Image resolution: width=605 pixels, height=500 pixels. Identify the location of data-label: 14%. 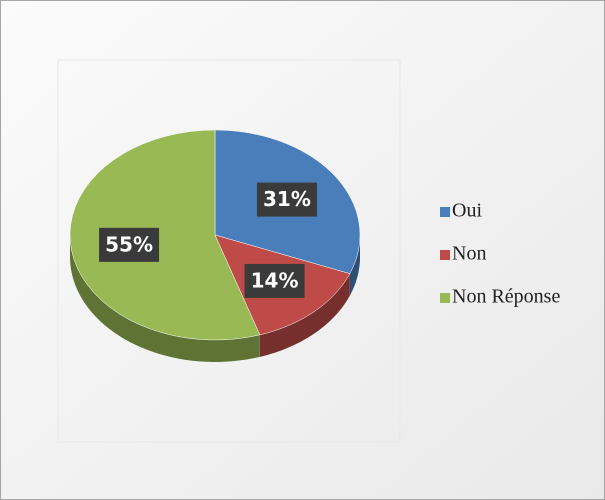
(275, 280).